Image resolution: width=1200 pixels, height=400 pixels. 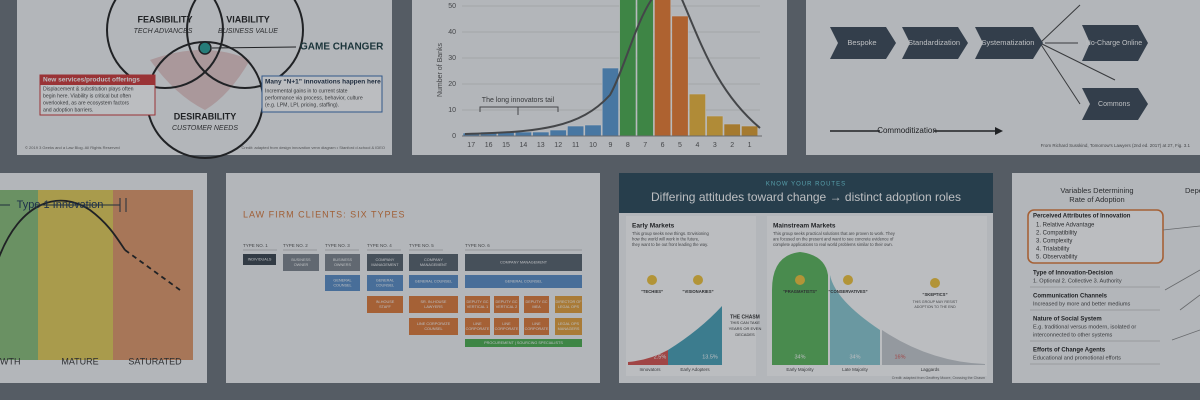 I want to click on label: TYPE NO. 1, so click(x=255, y=245).